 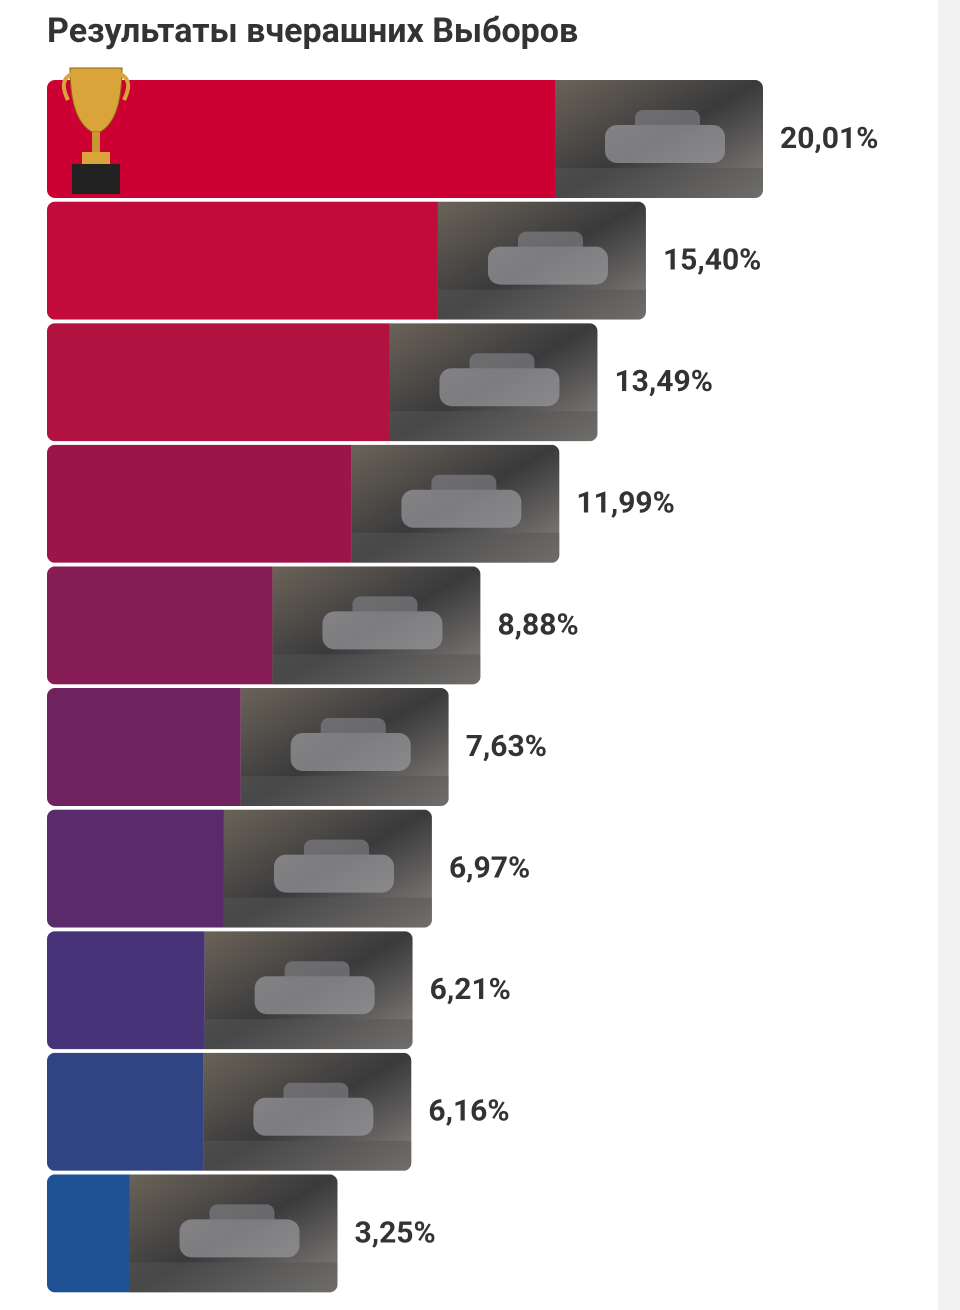 I want to click on value-label: 6,16%, so click(x=468, y=1111).